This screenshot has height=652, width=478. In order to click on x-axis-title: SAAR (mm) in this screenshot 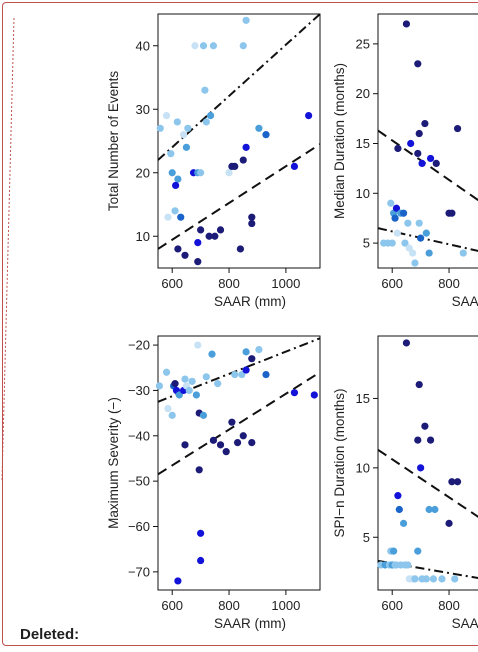, I will do `click(250, 623)`.